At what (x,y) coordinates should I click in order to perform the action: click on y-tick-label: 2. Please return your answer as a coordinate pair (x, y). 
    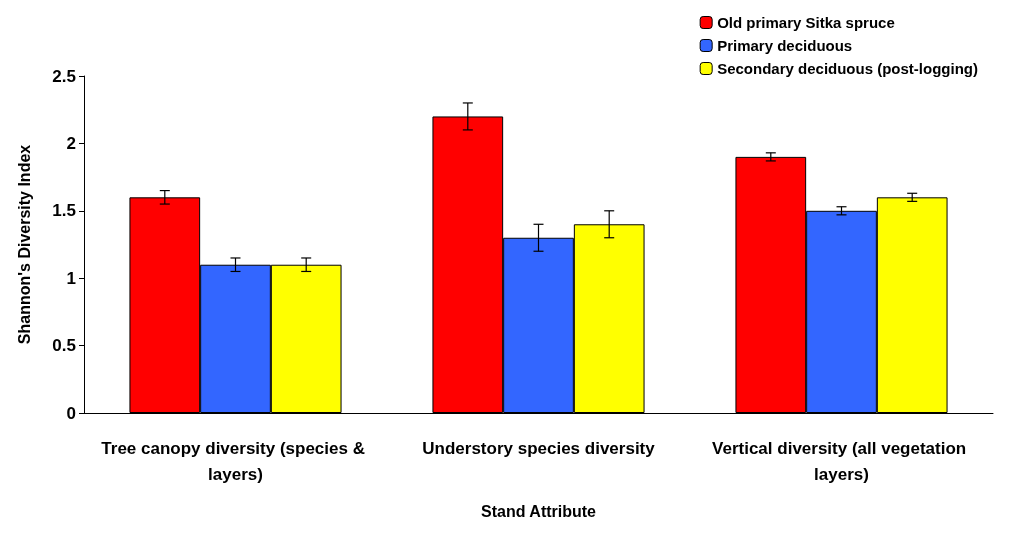
    Looking at the image, I should click on (71, 143).